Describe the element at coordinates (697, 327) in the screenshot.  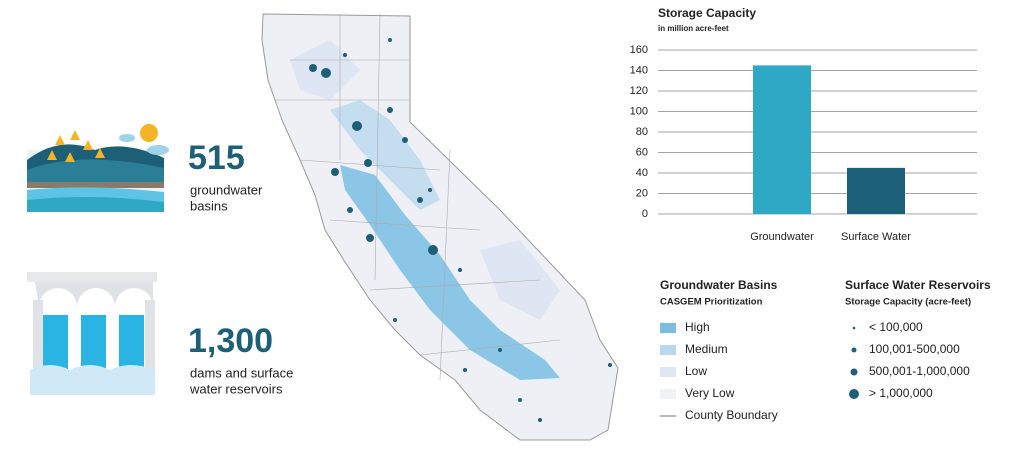
I see `legend-label: High` at that location.